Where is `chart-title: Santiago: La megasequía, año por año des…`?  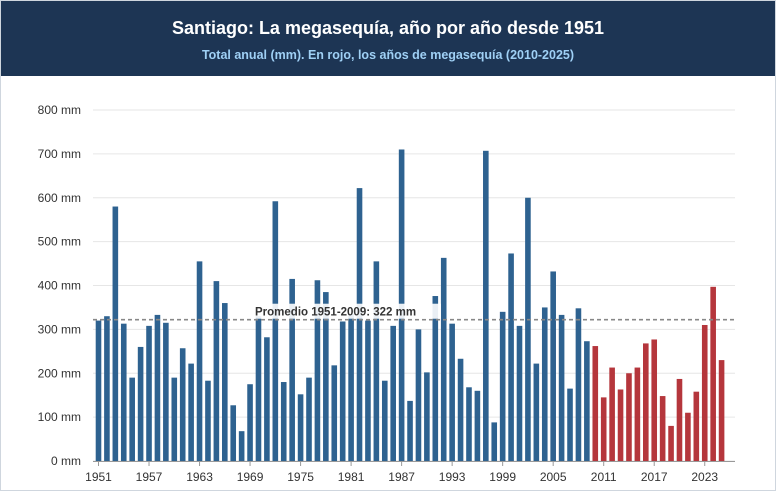 chart-title: Santiago: La megasequía, año por año des… is located at coordinates (388, 28).